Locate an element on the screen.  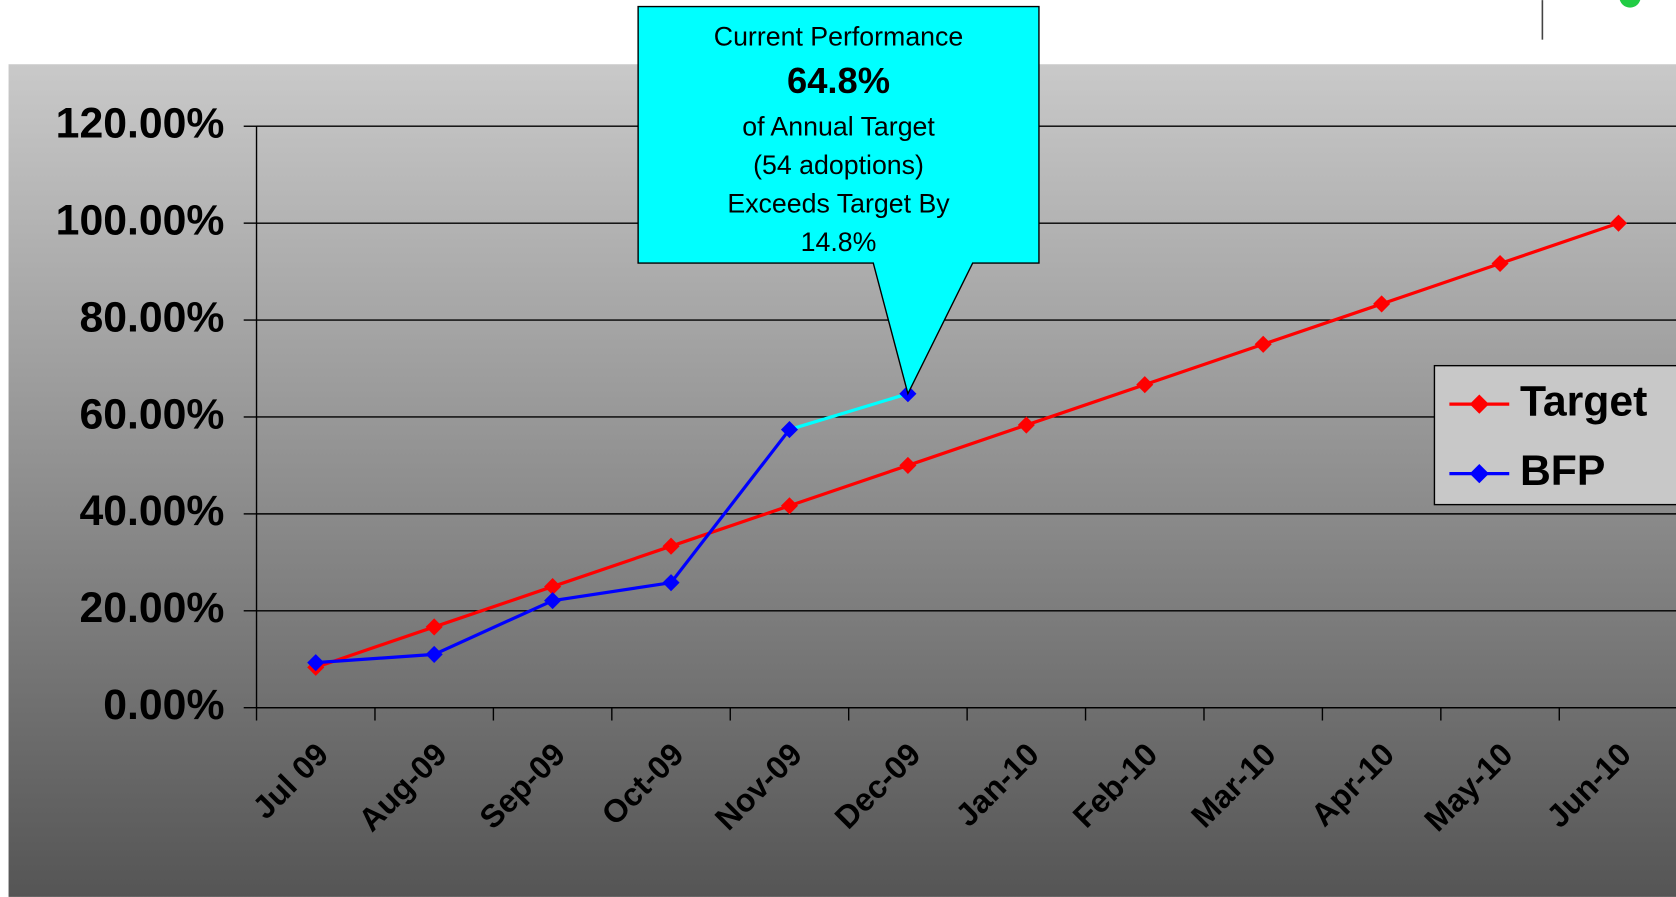
y-tick-label: 0.00% is located at coordinates (163, 705).